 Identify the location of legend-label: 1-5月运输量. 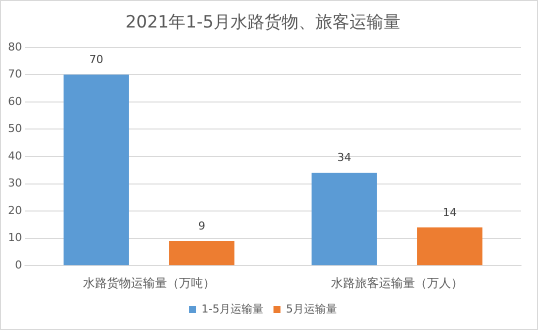
(233, 309).